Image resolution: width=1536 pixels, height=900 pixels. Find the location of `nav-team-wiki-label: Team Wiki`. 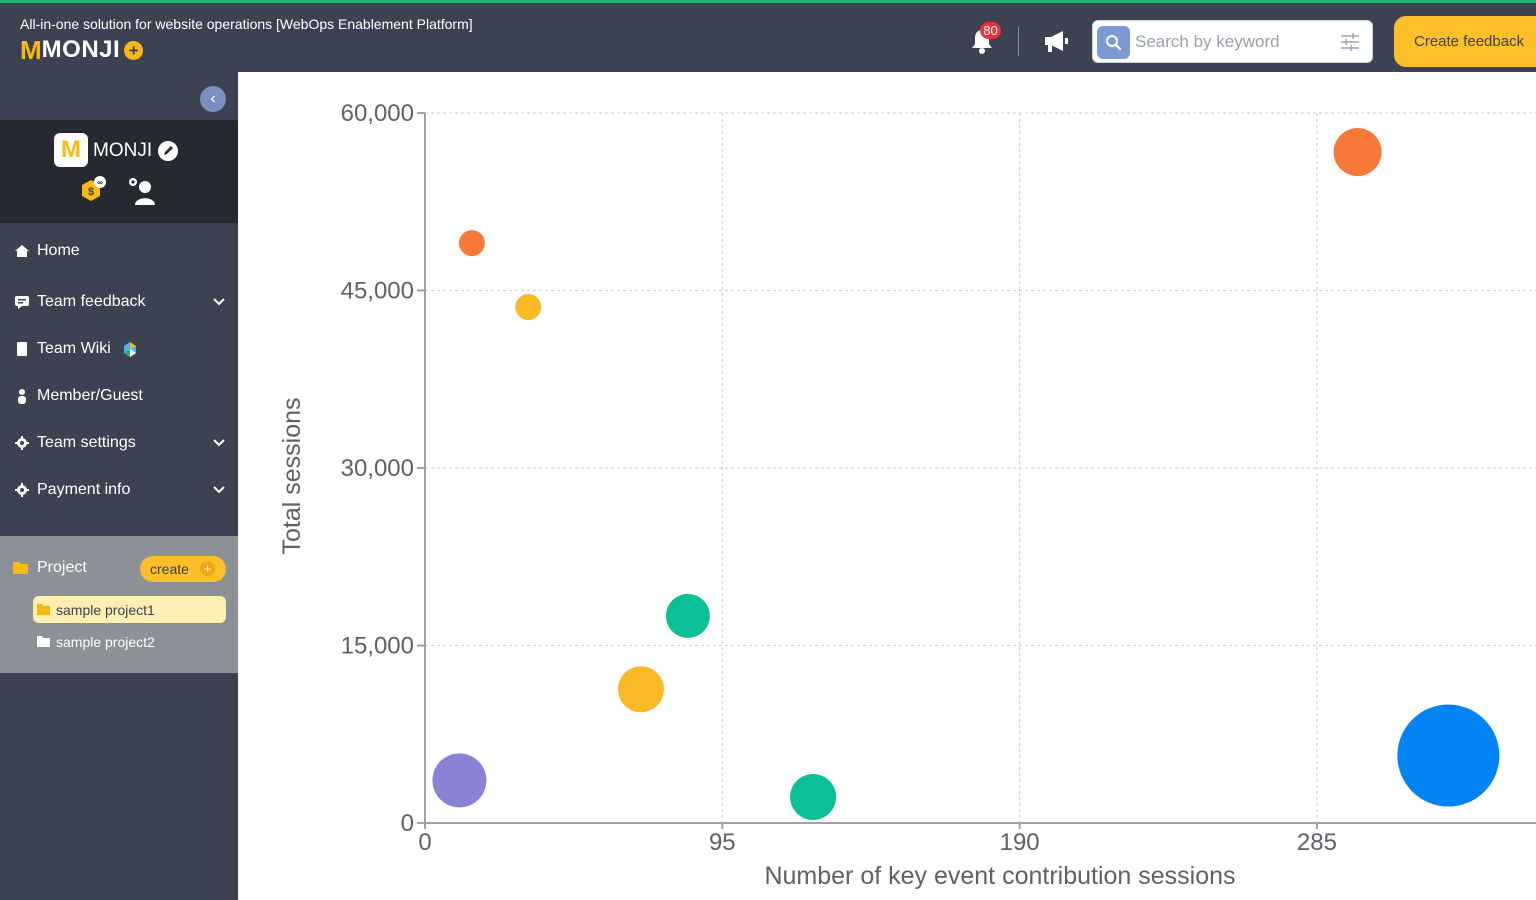

nav-team-wiki-label: Team Wiki is located at coordinates (74, 348).